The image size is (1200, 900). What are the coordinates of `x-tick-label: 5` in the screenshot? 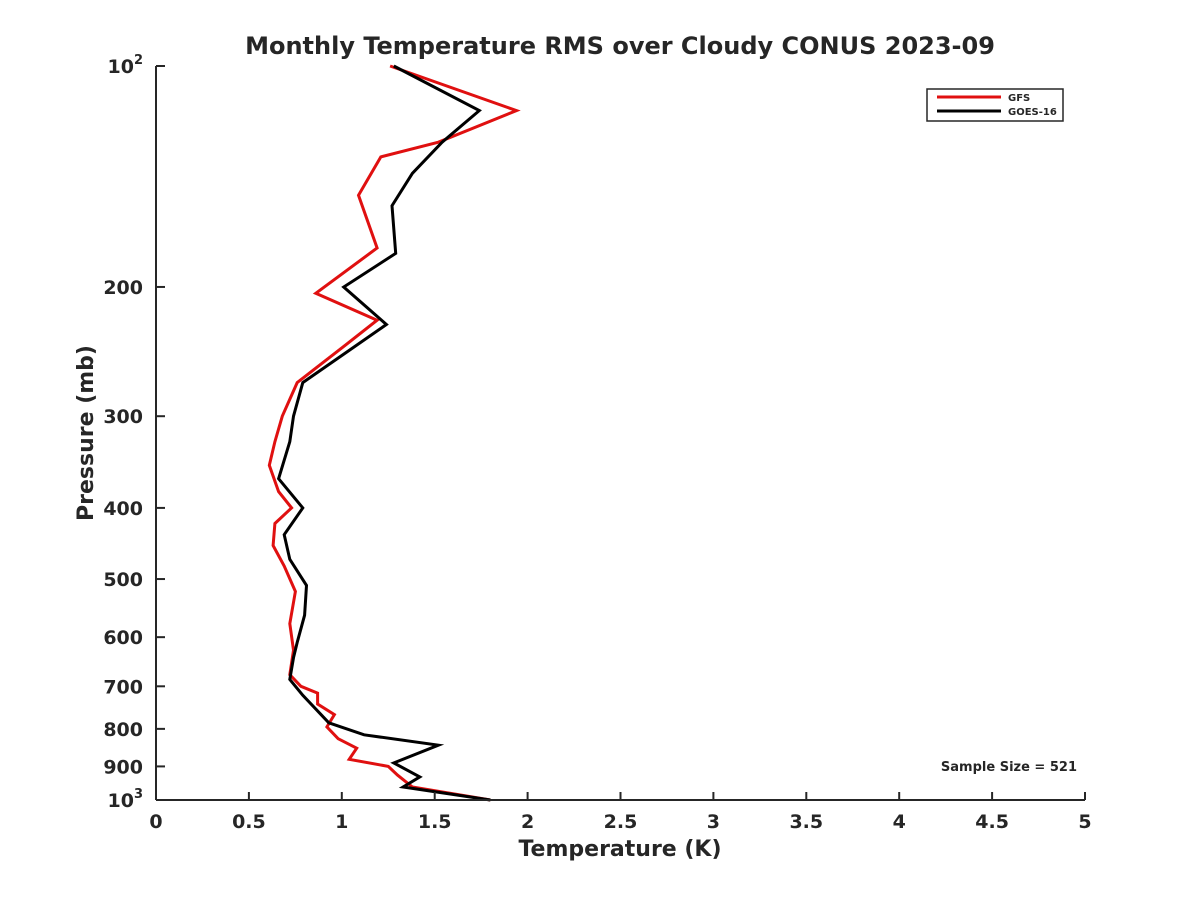 It's located at (1084, 822).